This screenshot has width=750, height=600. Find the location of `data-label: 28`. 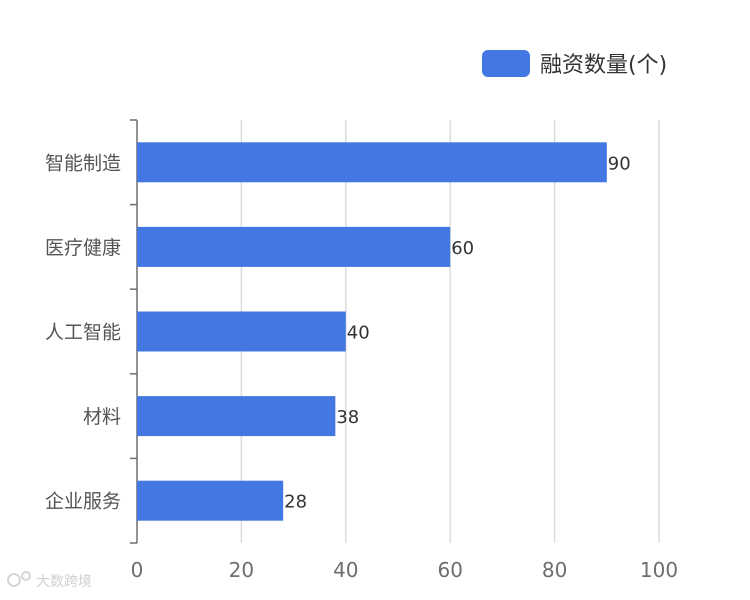

data-label: 28 is located at coordinates (295, 502).